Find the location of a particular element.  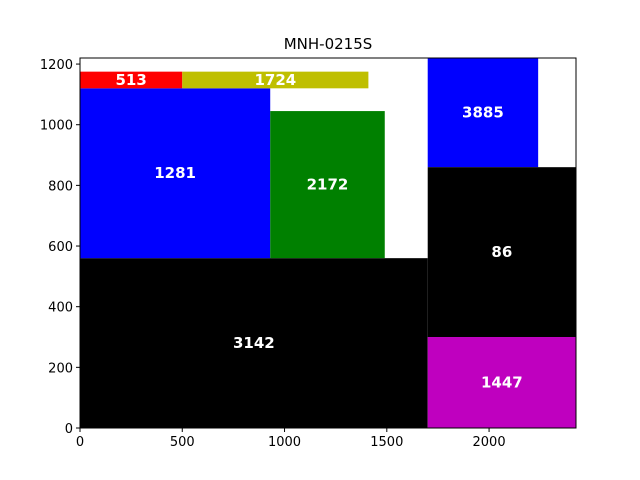

treemap-label-2172: 2172 is located at coordinates (328, 185).